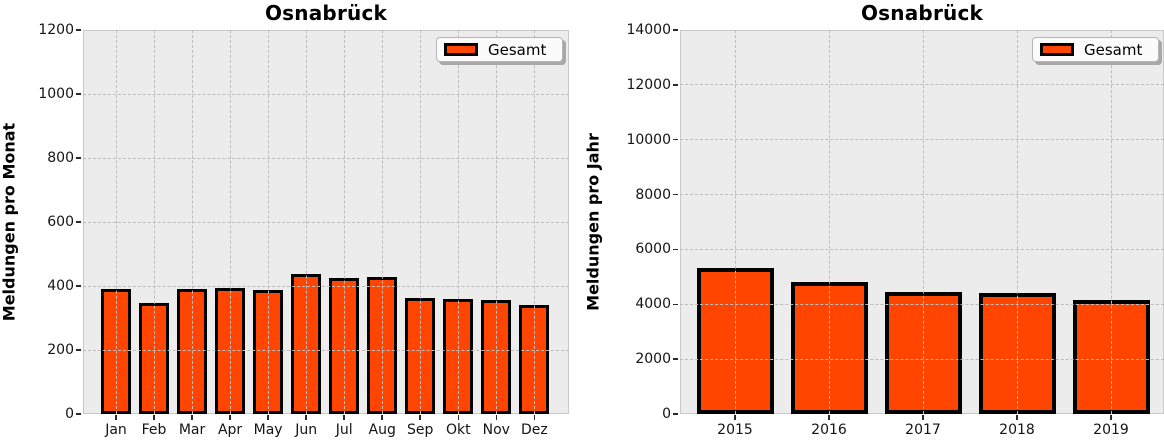 Image resolution: width=1164 pixels, height=442 pixels. I want to click on y-axis-label-yearly: Meldungen pro Jahr, so click(593, 222).